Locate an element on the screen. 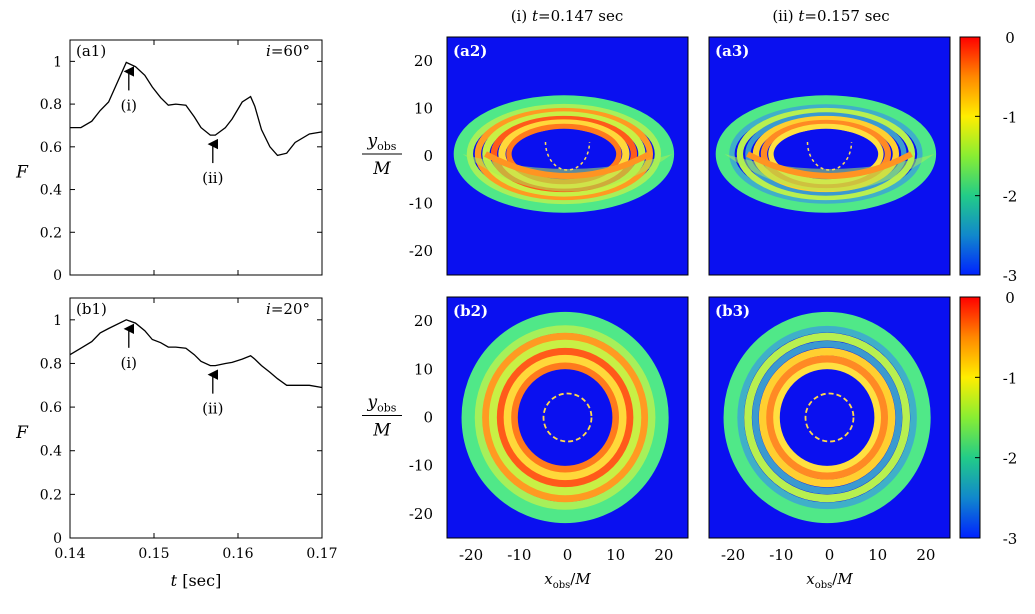  inclination-annotation: i=20° is located at coordinates (288, 309).